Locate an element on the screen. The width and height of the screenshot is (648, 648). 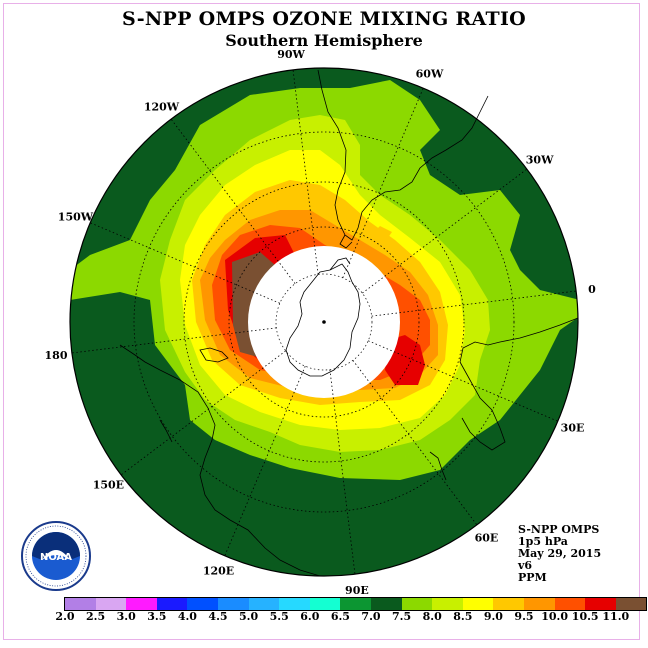
info-version: v6 is located at coordinates (525, 565).